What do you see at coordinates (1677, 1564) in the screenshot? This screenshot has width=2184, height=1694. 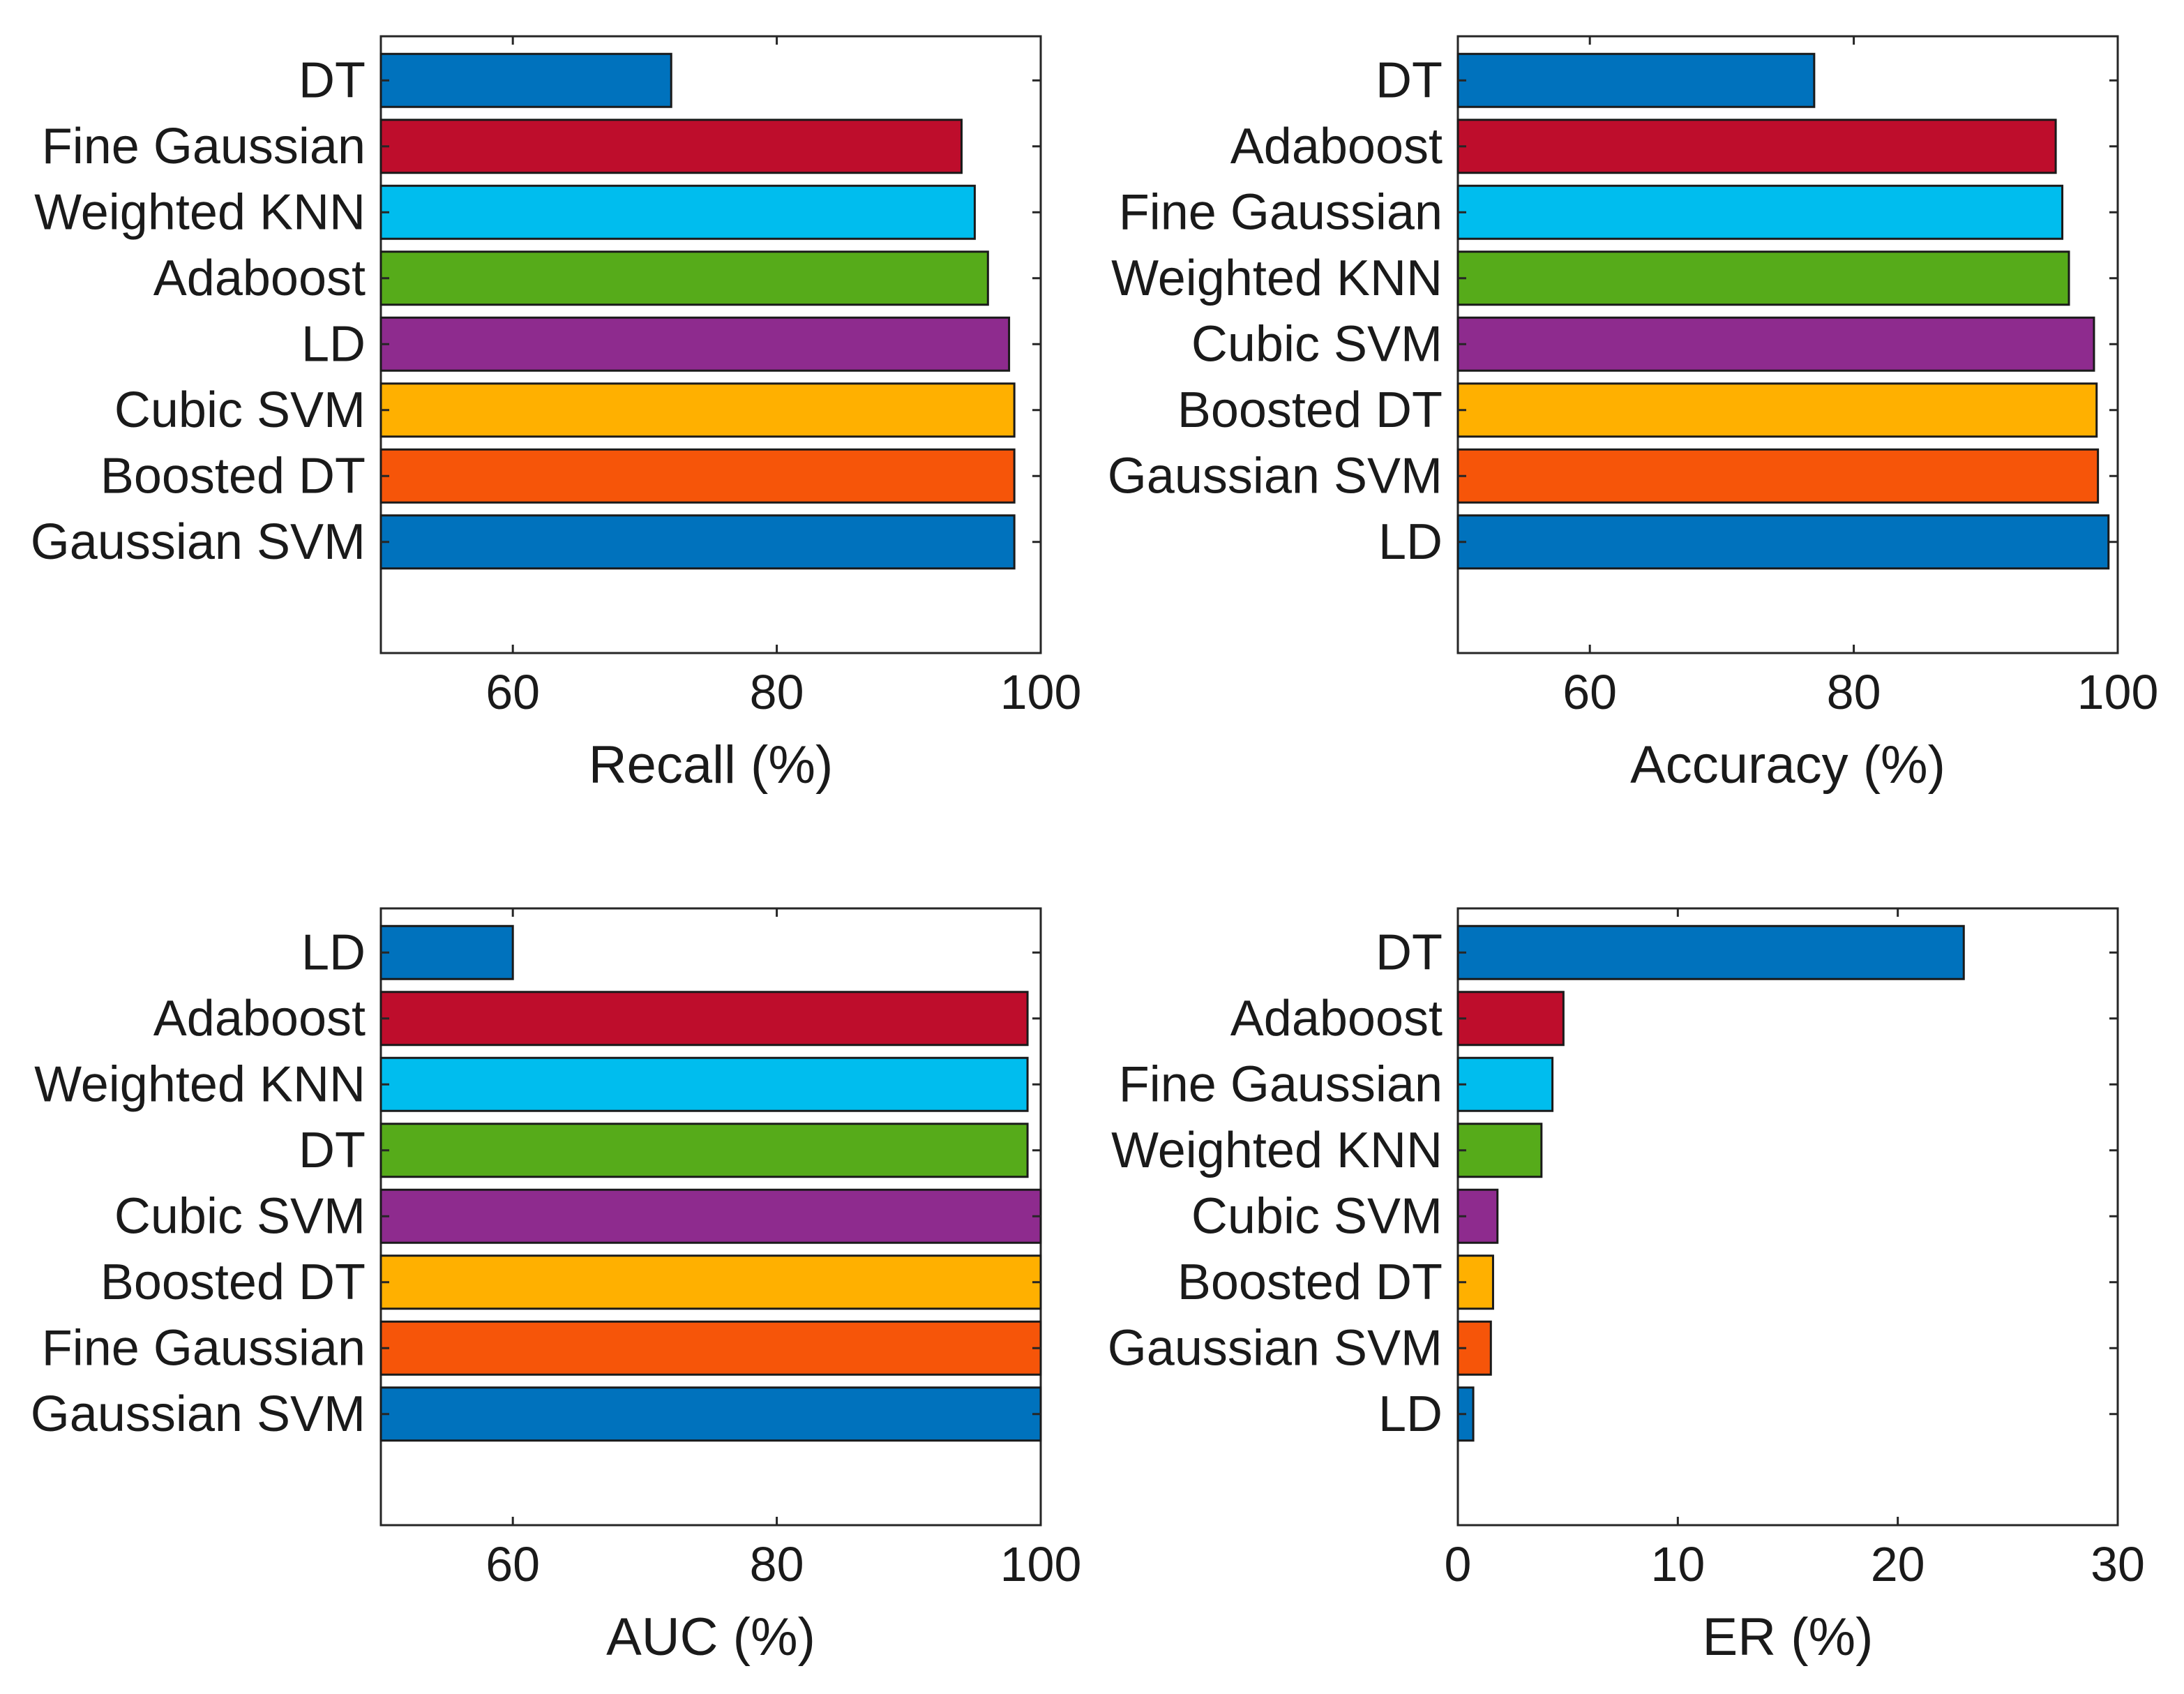 I see `x-tick-label: 10` at bounding box center [1677, 1564].